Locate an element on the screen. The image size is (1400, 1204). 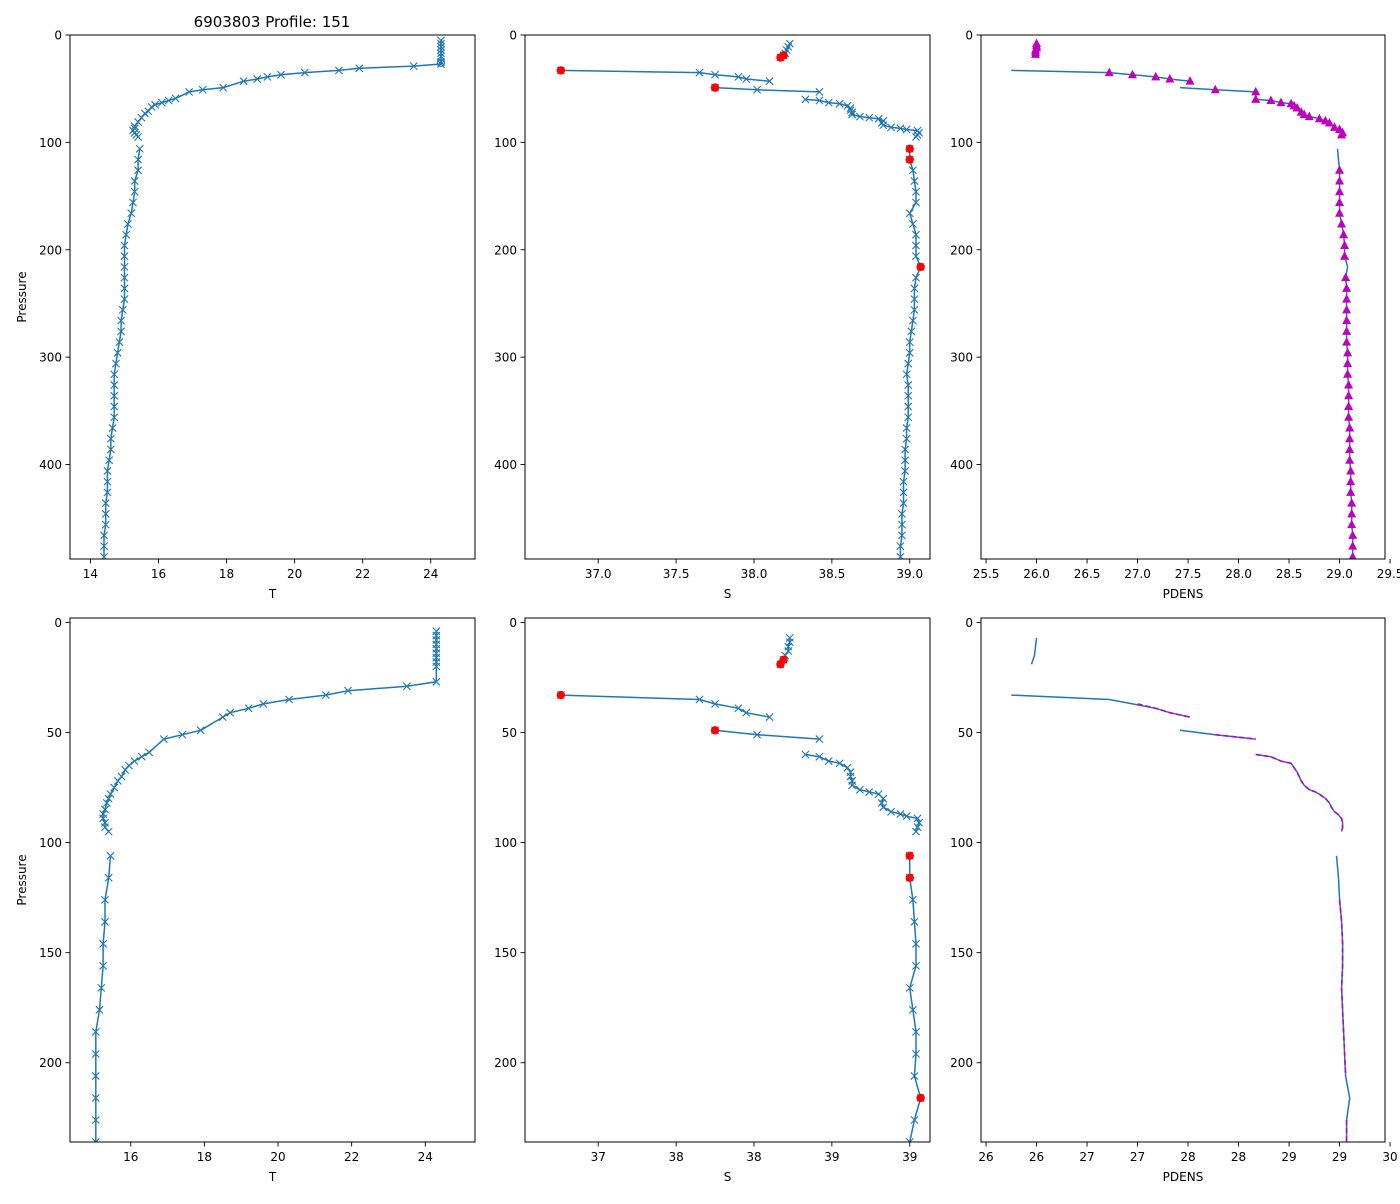
chart-bottom-salinity: 37 38 38 39 39 0 50 100 150 200 S is located at coordinates (712, 900).